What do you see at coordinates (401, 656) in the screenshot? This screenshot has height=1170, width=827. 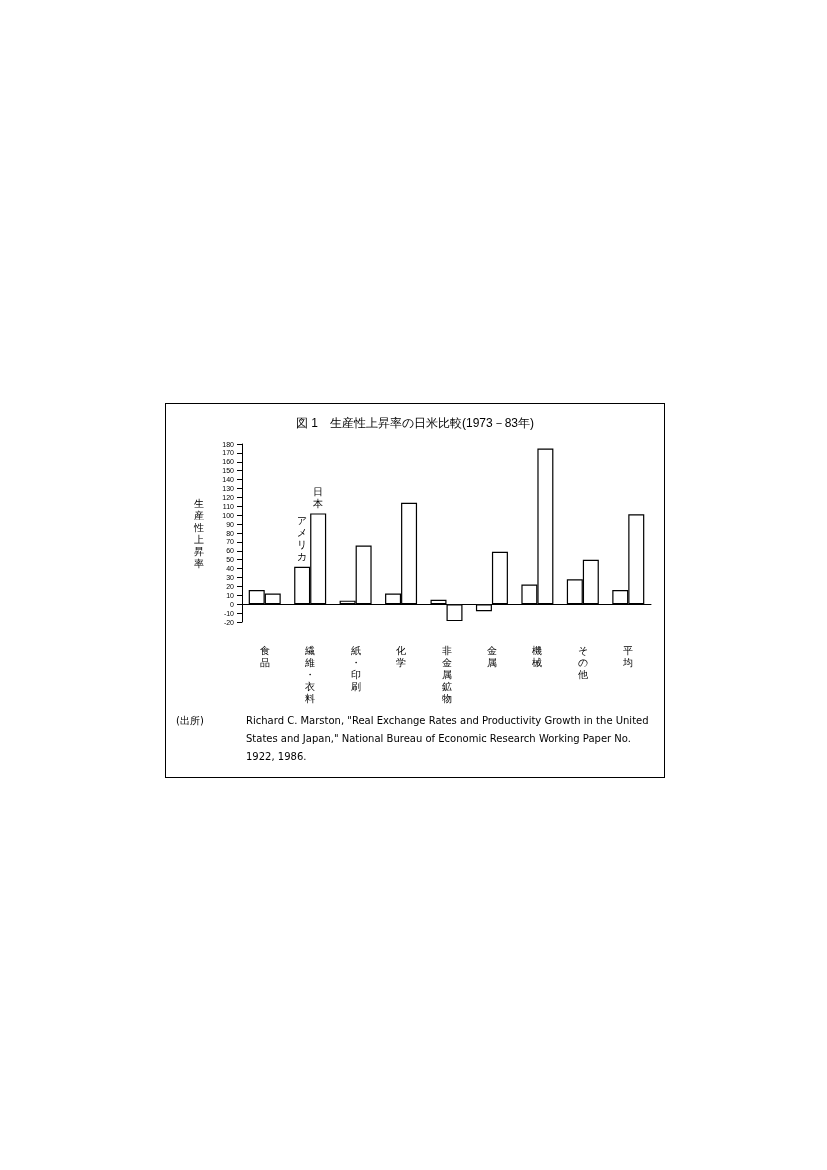 I see `x-tick-label: 化学` at bounding box center [401, 656].